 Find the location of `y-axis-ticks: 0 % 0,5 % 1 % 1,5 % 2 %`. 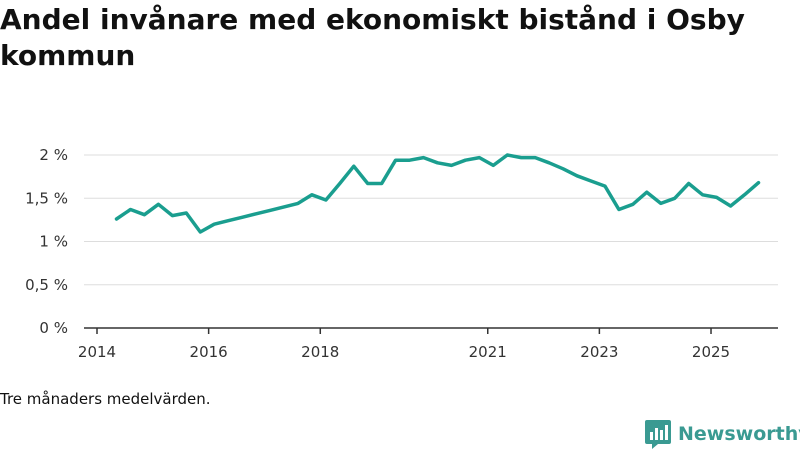

y-axis-ticks: 0 % 0,5 % 1 % 1,5 % 2 % is located at coordinates (46, 241).